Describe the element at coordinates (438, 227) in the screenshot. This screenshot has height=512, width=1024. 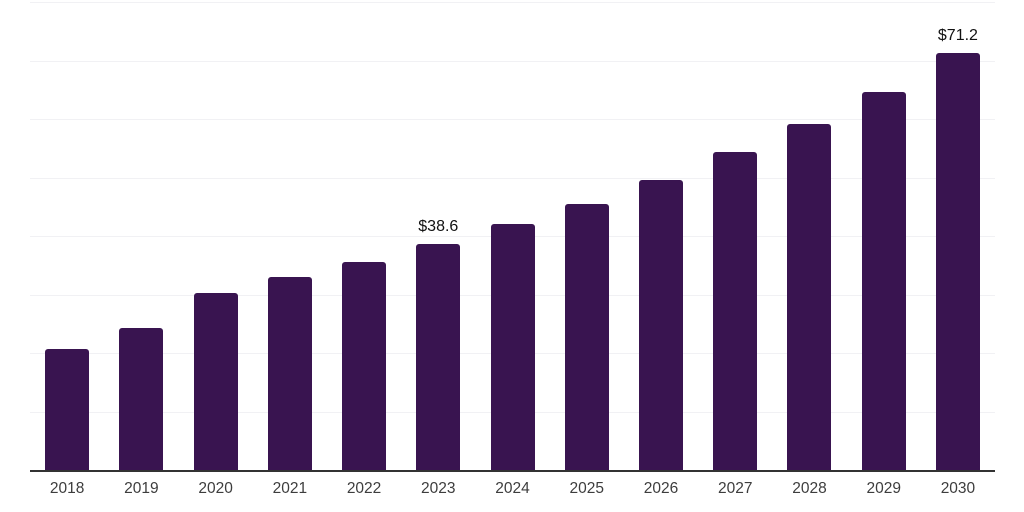
I see `data-label-2023: $38.6` at that location.